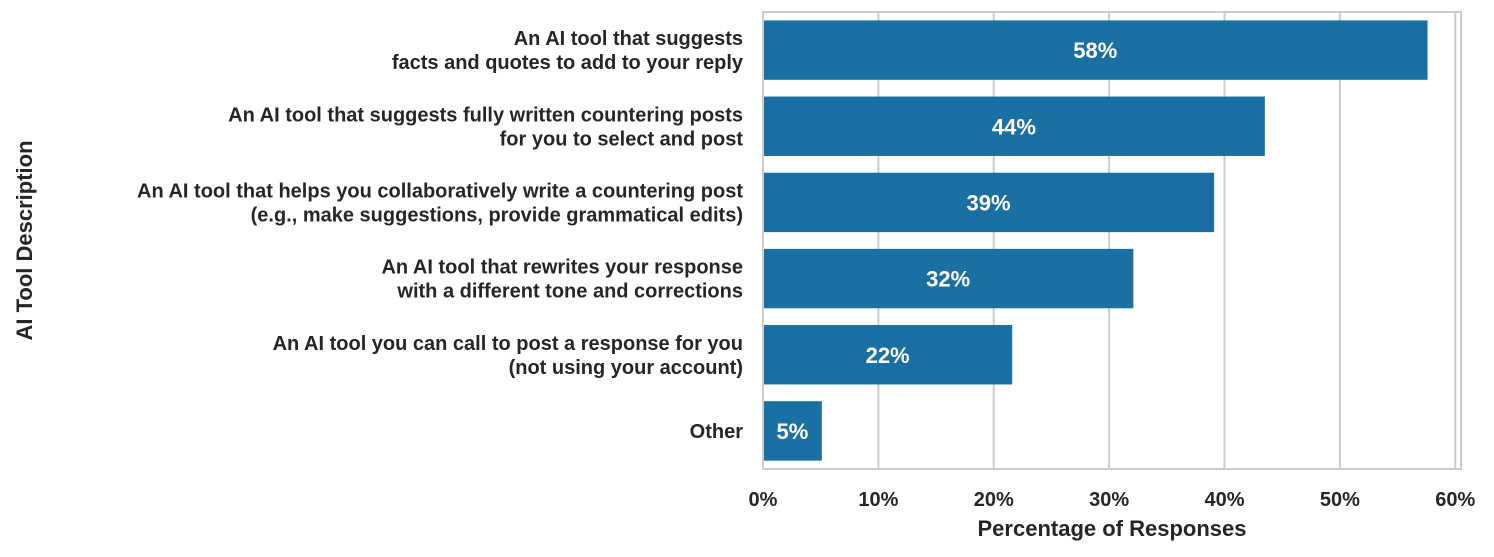  What do you see at coordinates (763, 500) in the screenshot?
I see `x-tick-label: 0%` at bounding box center [763, 500].